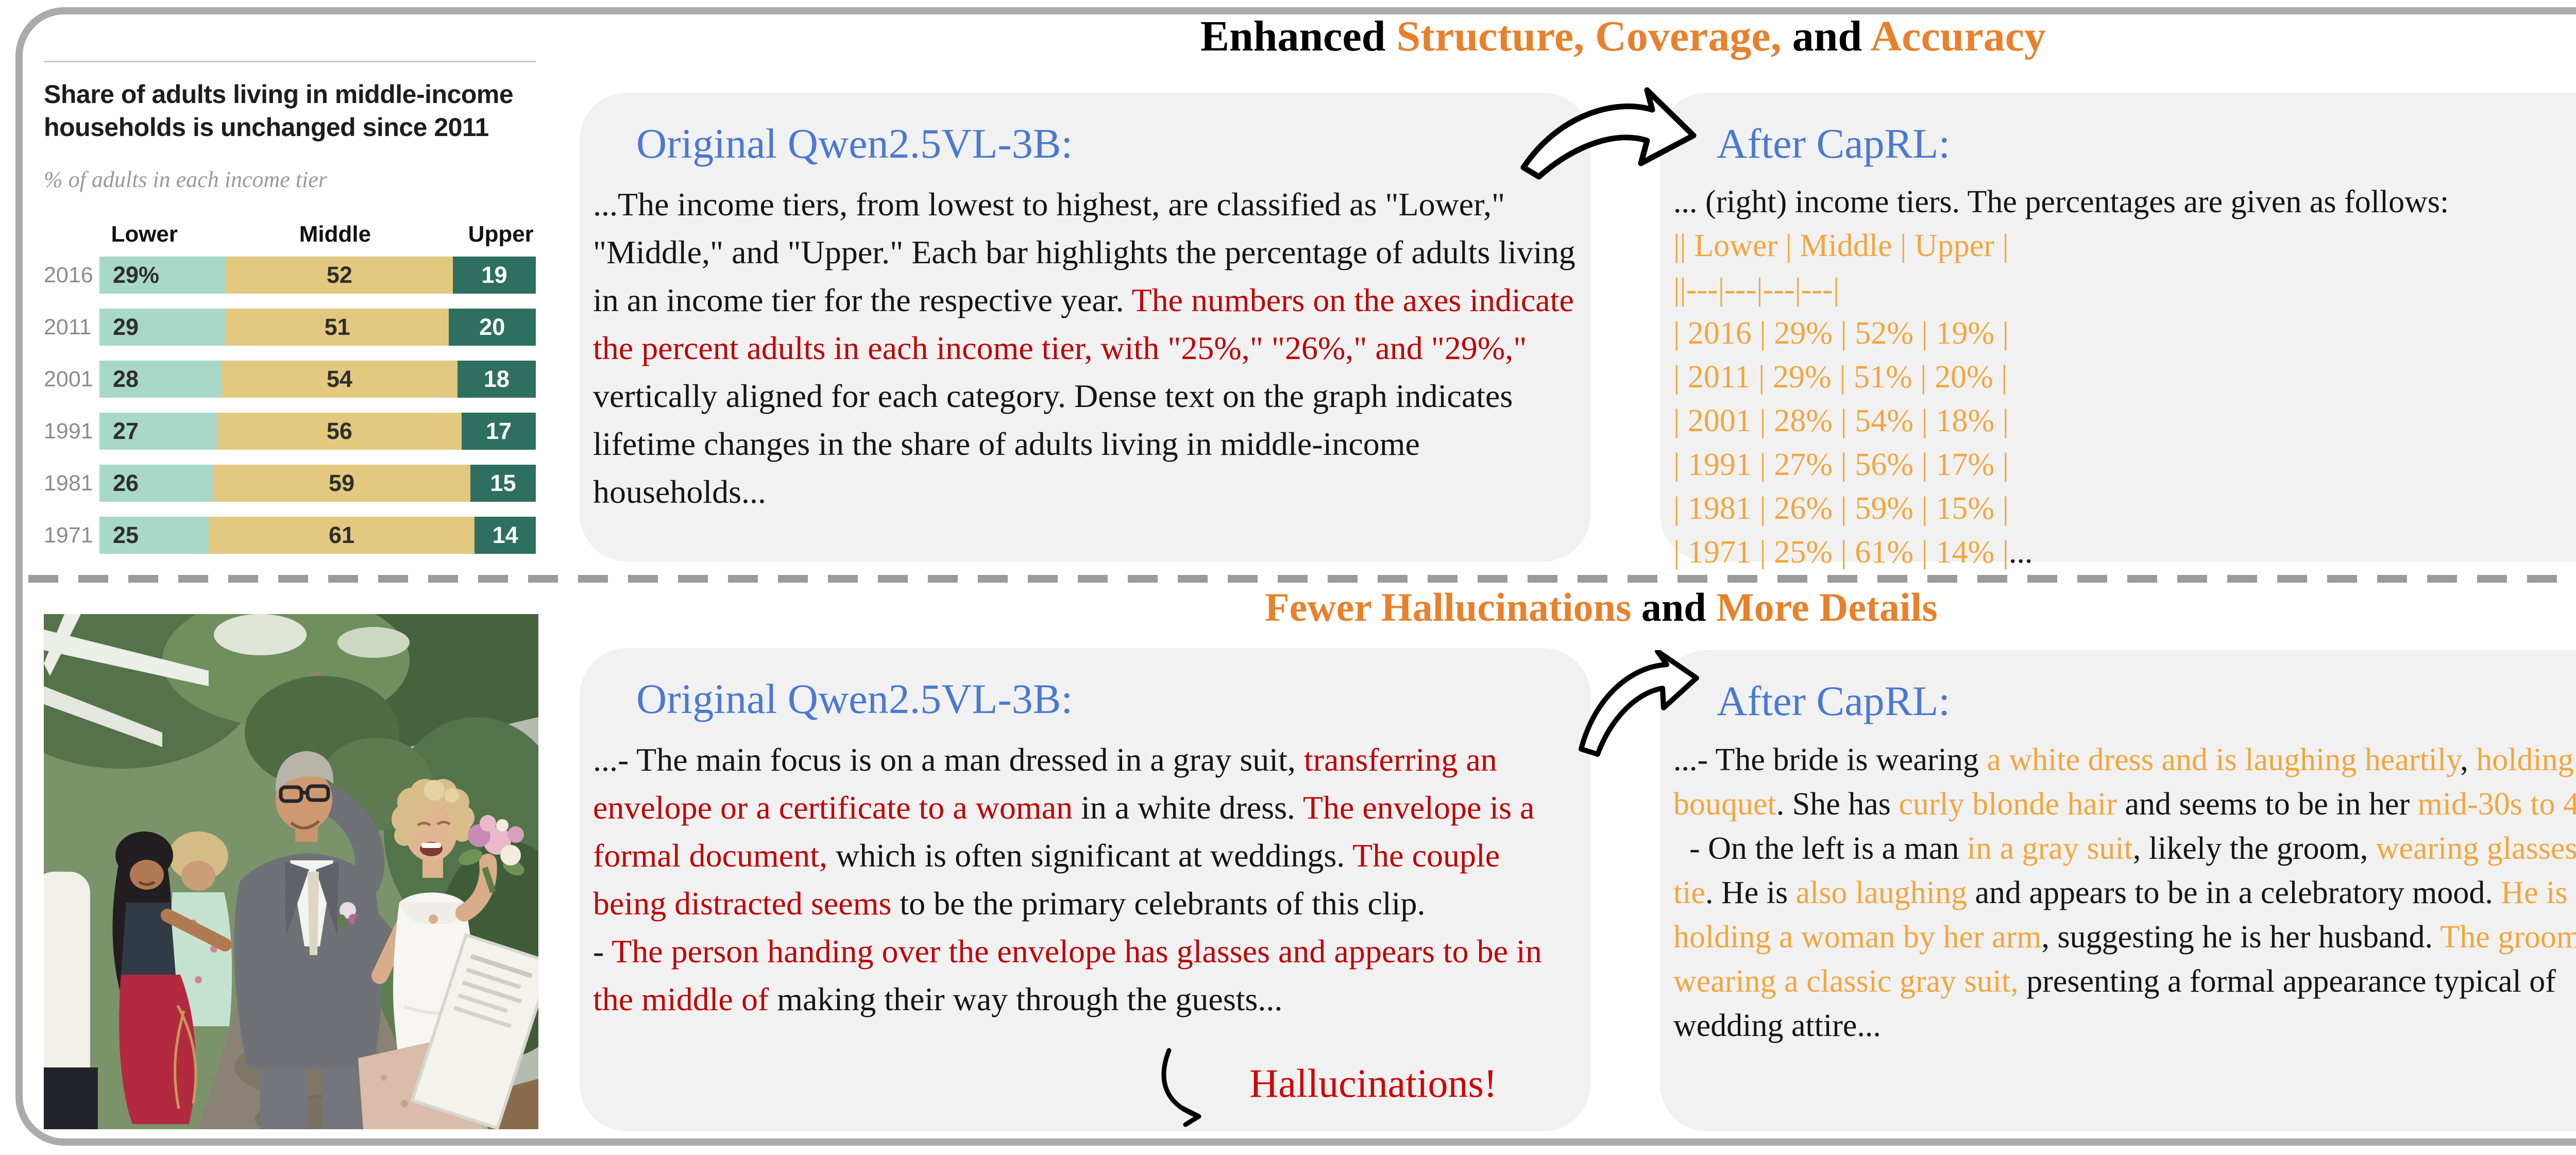 The height and width of the screenshot is (1155, 2576). I want to click on text-segment: ...- The bride is wearing, so click(1830, 759).